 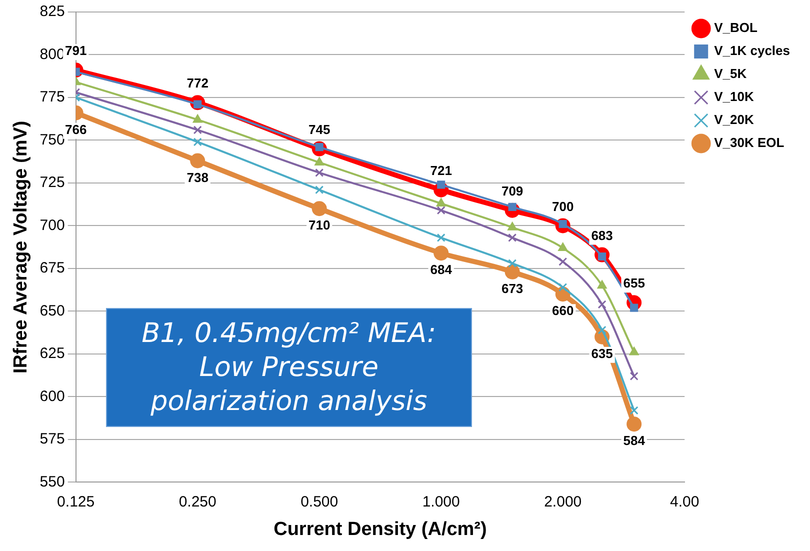 I want to click on x-axis-title: Current Density (A/cm²), so click(x=380, y=529).